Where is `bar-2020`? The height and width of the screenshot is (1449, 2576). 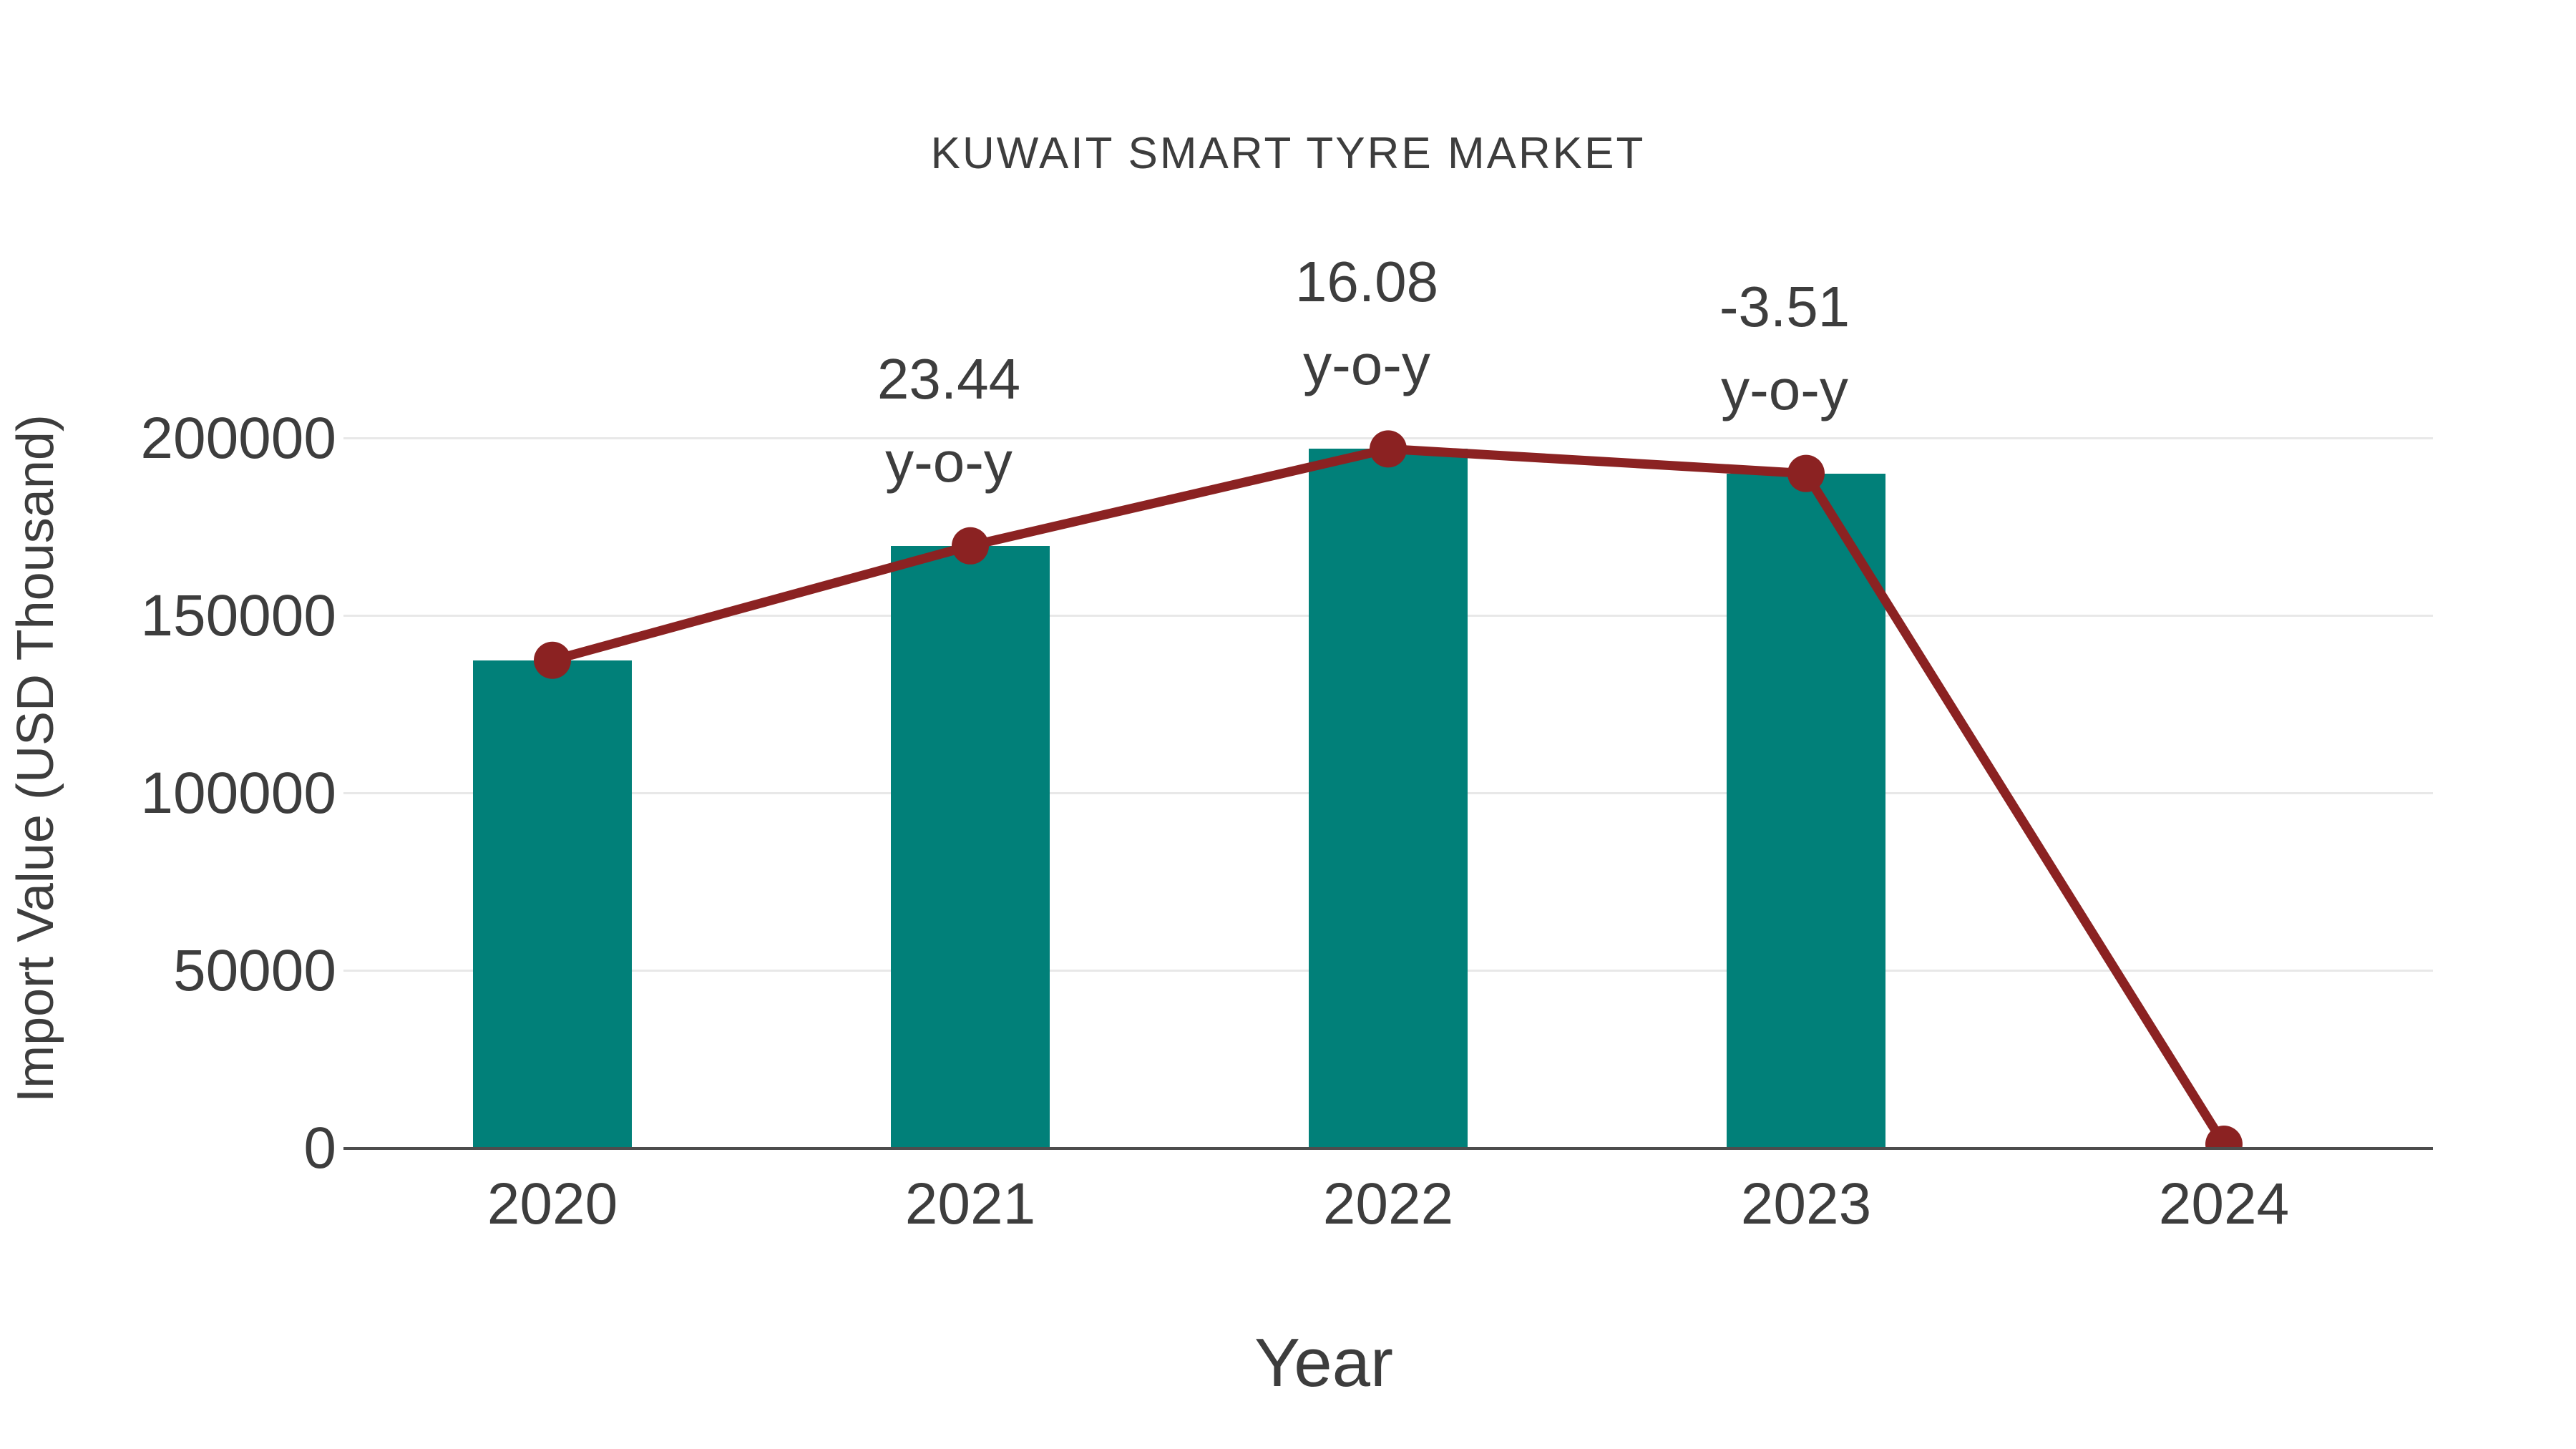 bar-2020 is located at coordinates (552, 904).